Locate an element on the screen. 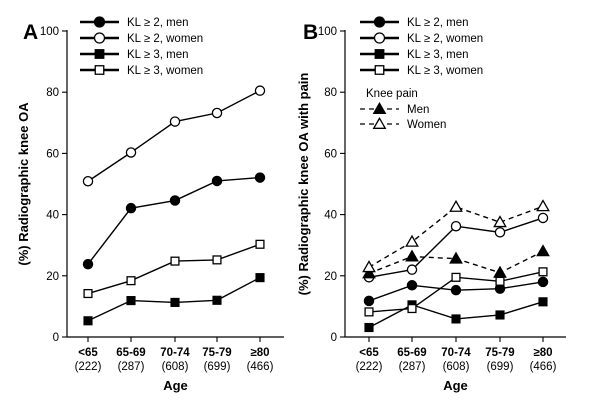  legend-label: KL ≥ 2, men is located at coordinates (438, 23).